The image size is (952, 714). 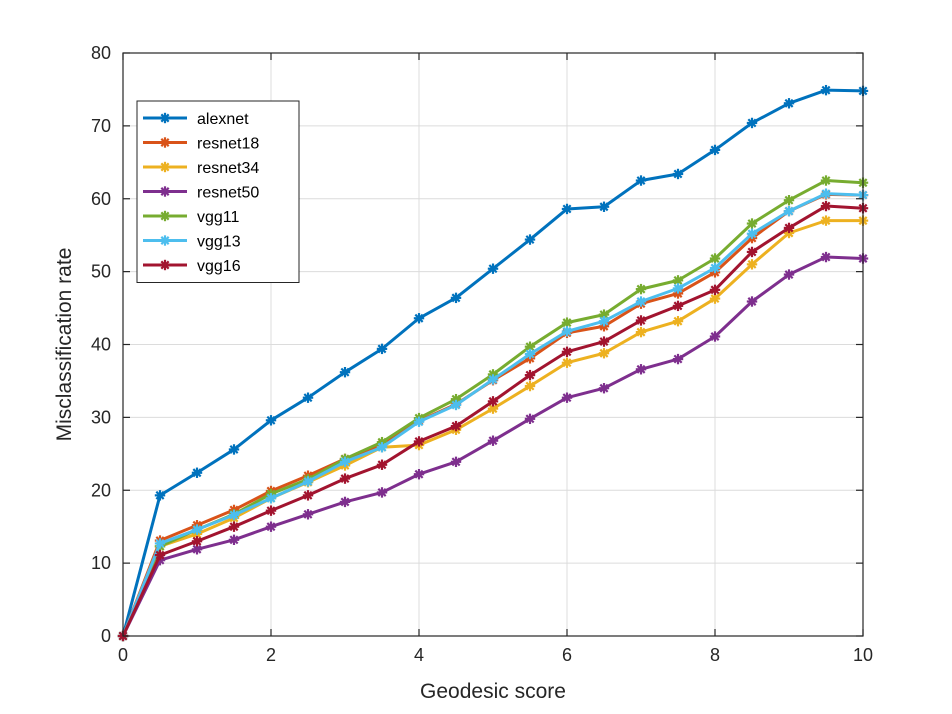 I want to click on legend-item-vgg13: vgg13, so click(x=192, y=242).